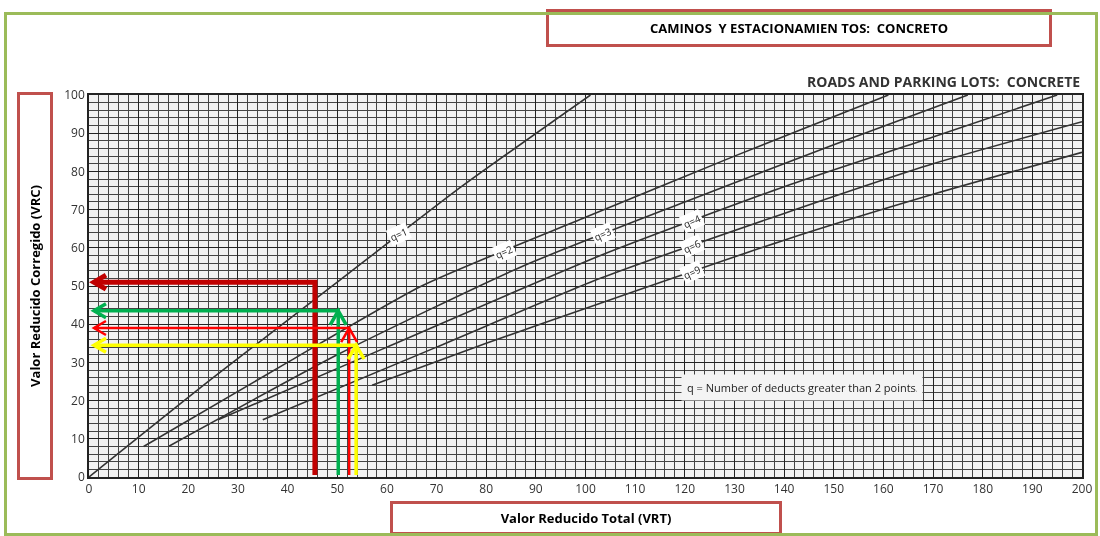  Describe the element at coordinates (734, 489) in the screenshot. I see `x-tick-label: 130` at that location.